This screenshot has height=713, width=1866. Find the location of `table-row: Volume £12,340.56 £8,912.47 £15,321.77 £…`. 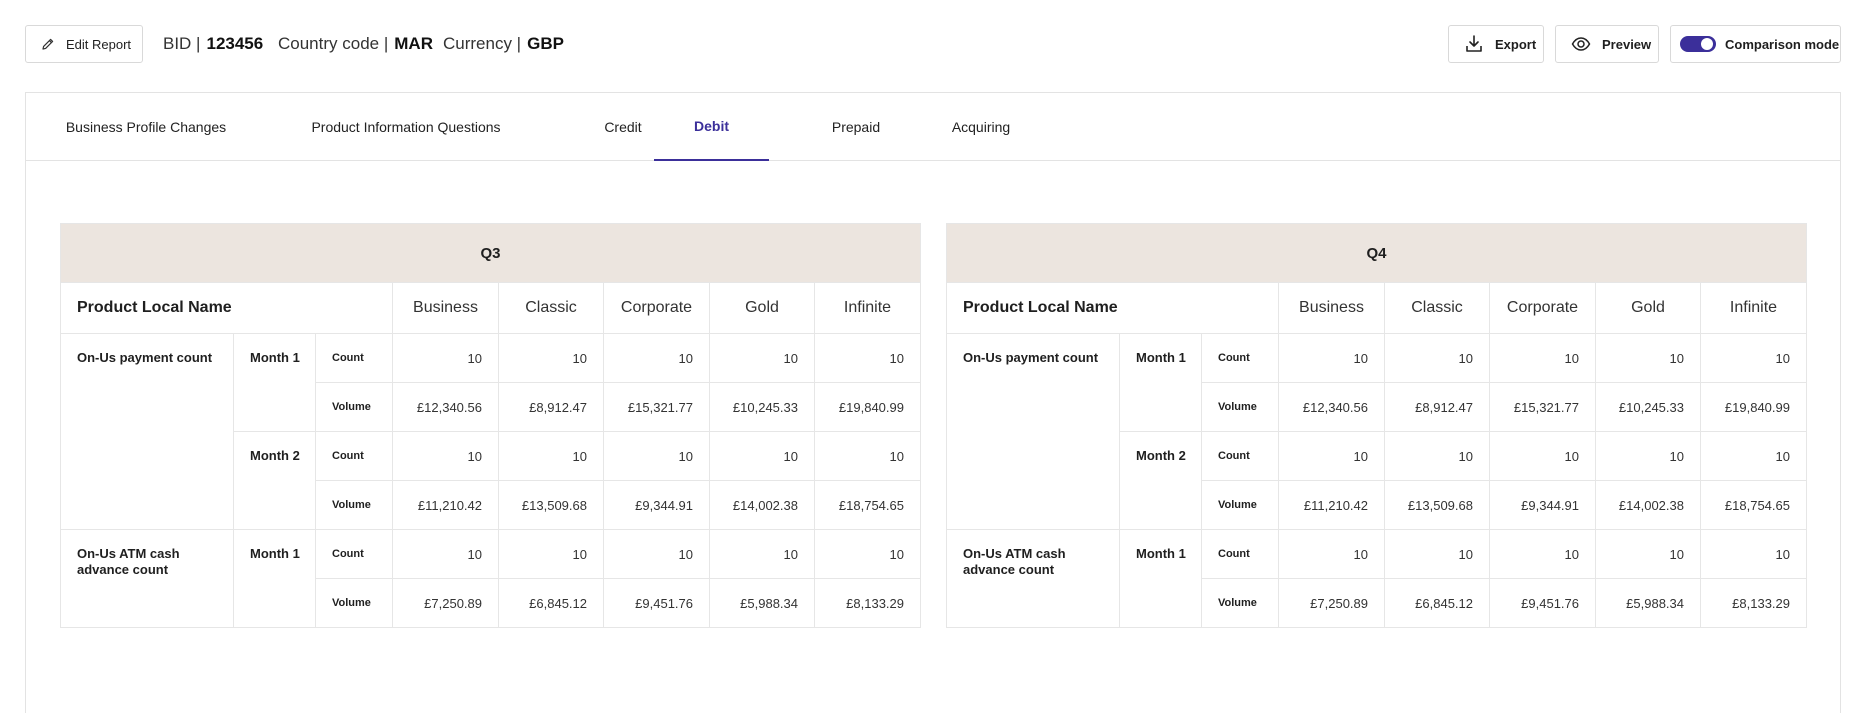

table-row: Volume £12,340.56 £8,912.47 £15,321.77 £… is located at coordinates (1377, 407).